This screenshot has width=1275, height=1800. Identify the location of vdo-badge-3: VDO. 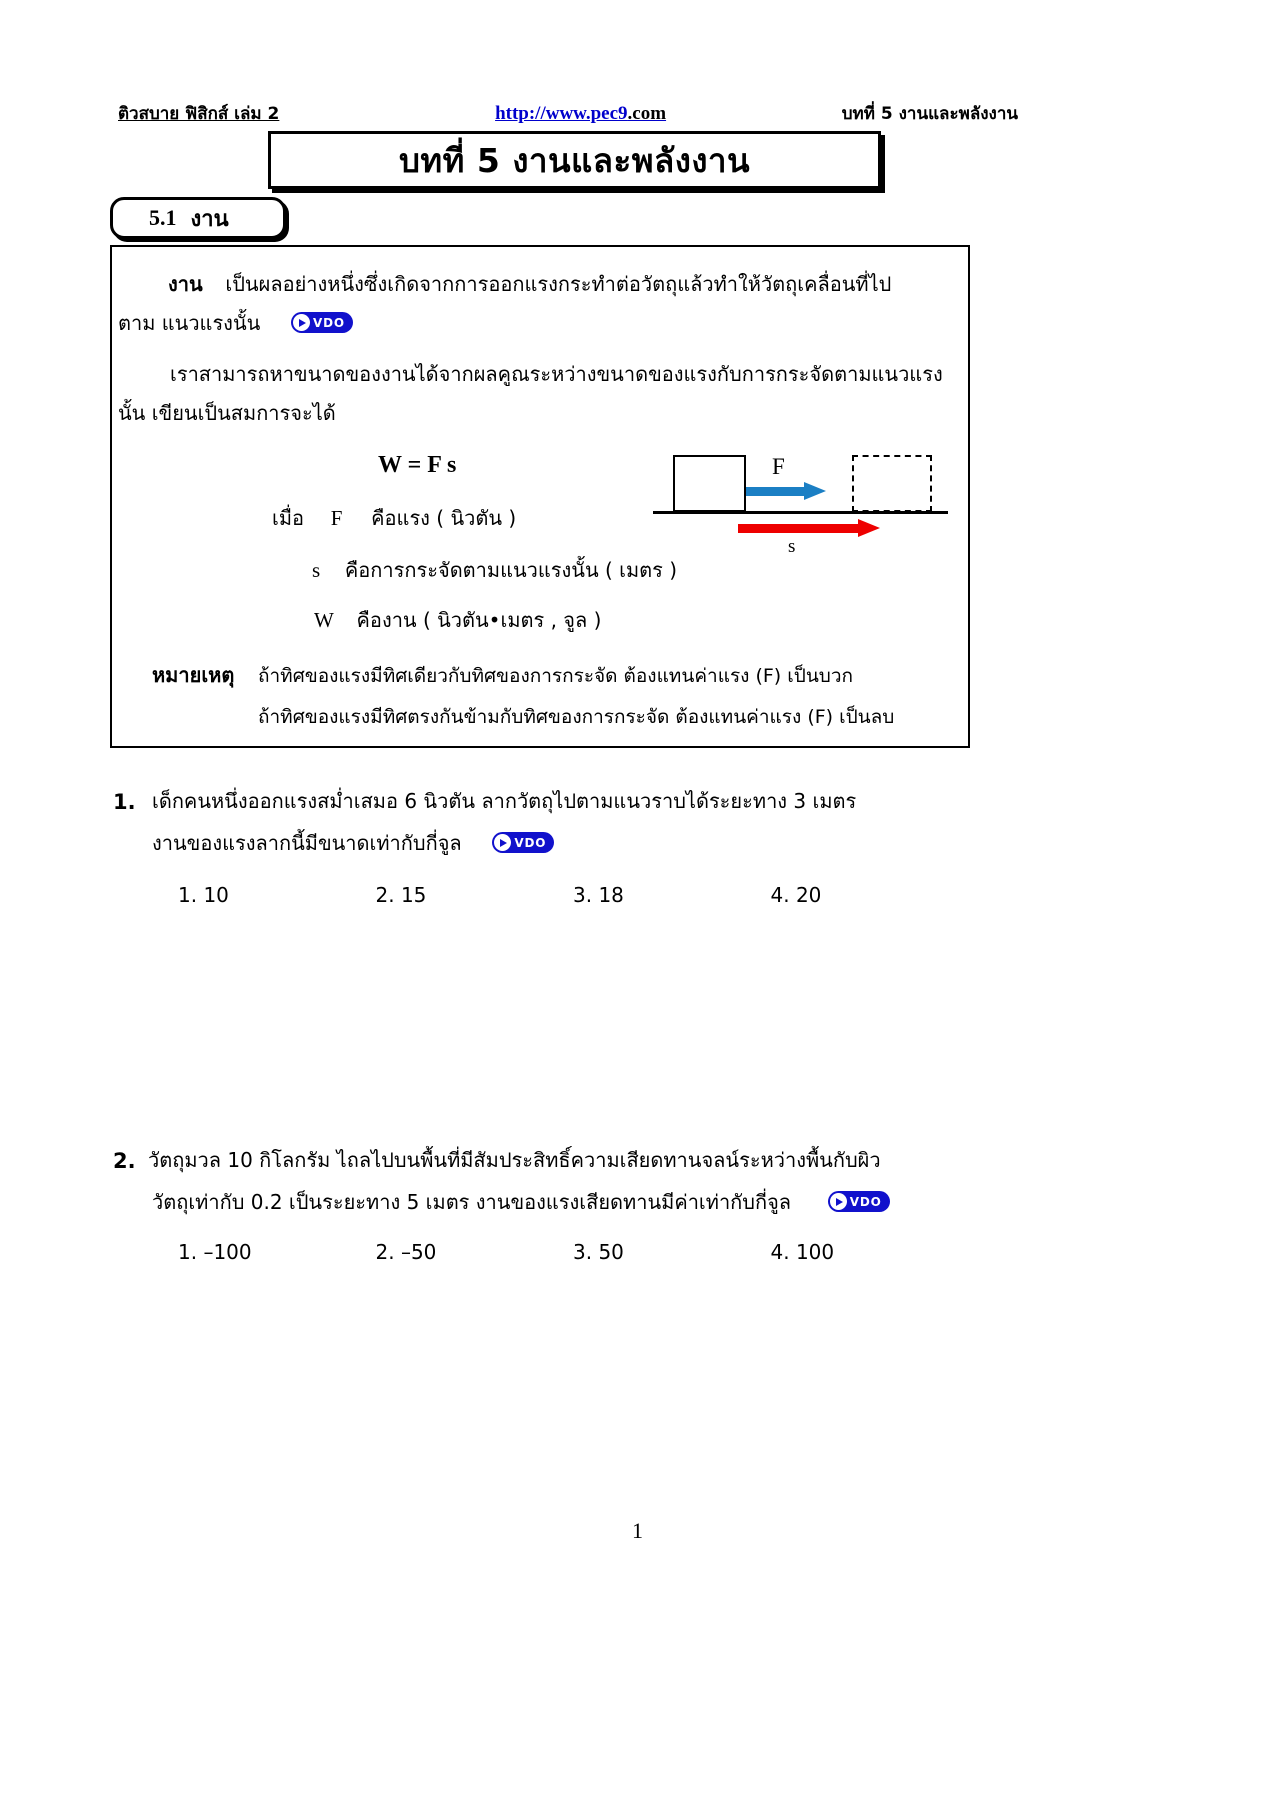
(858, 1201).